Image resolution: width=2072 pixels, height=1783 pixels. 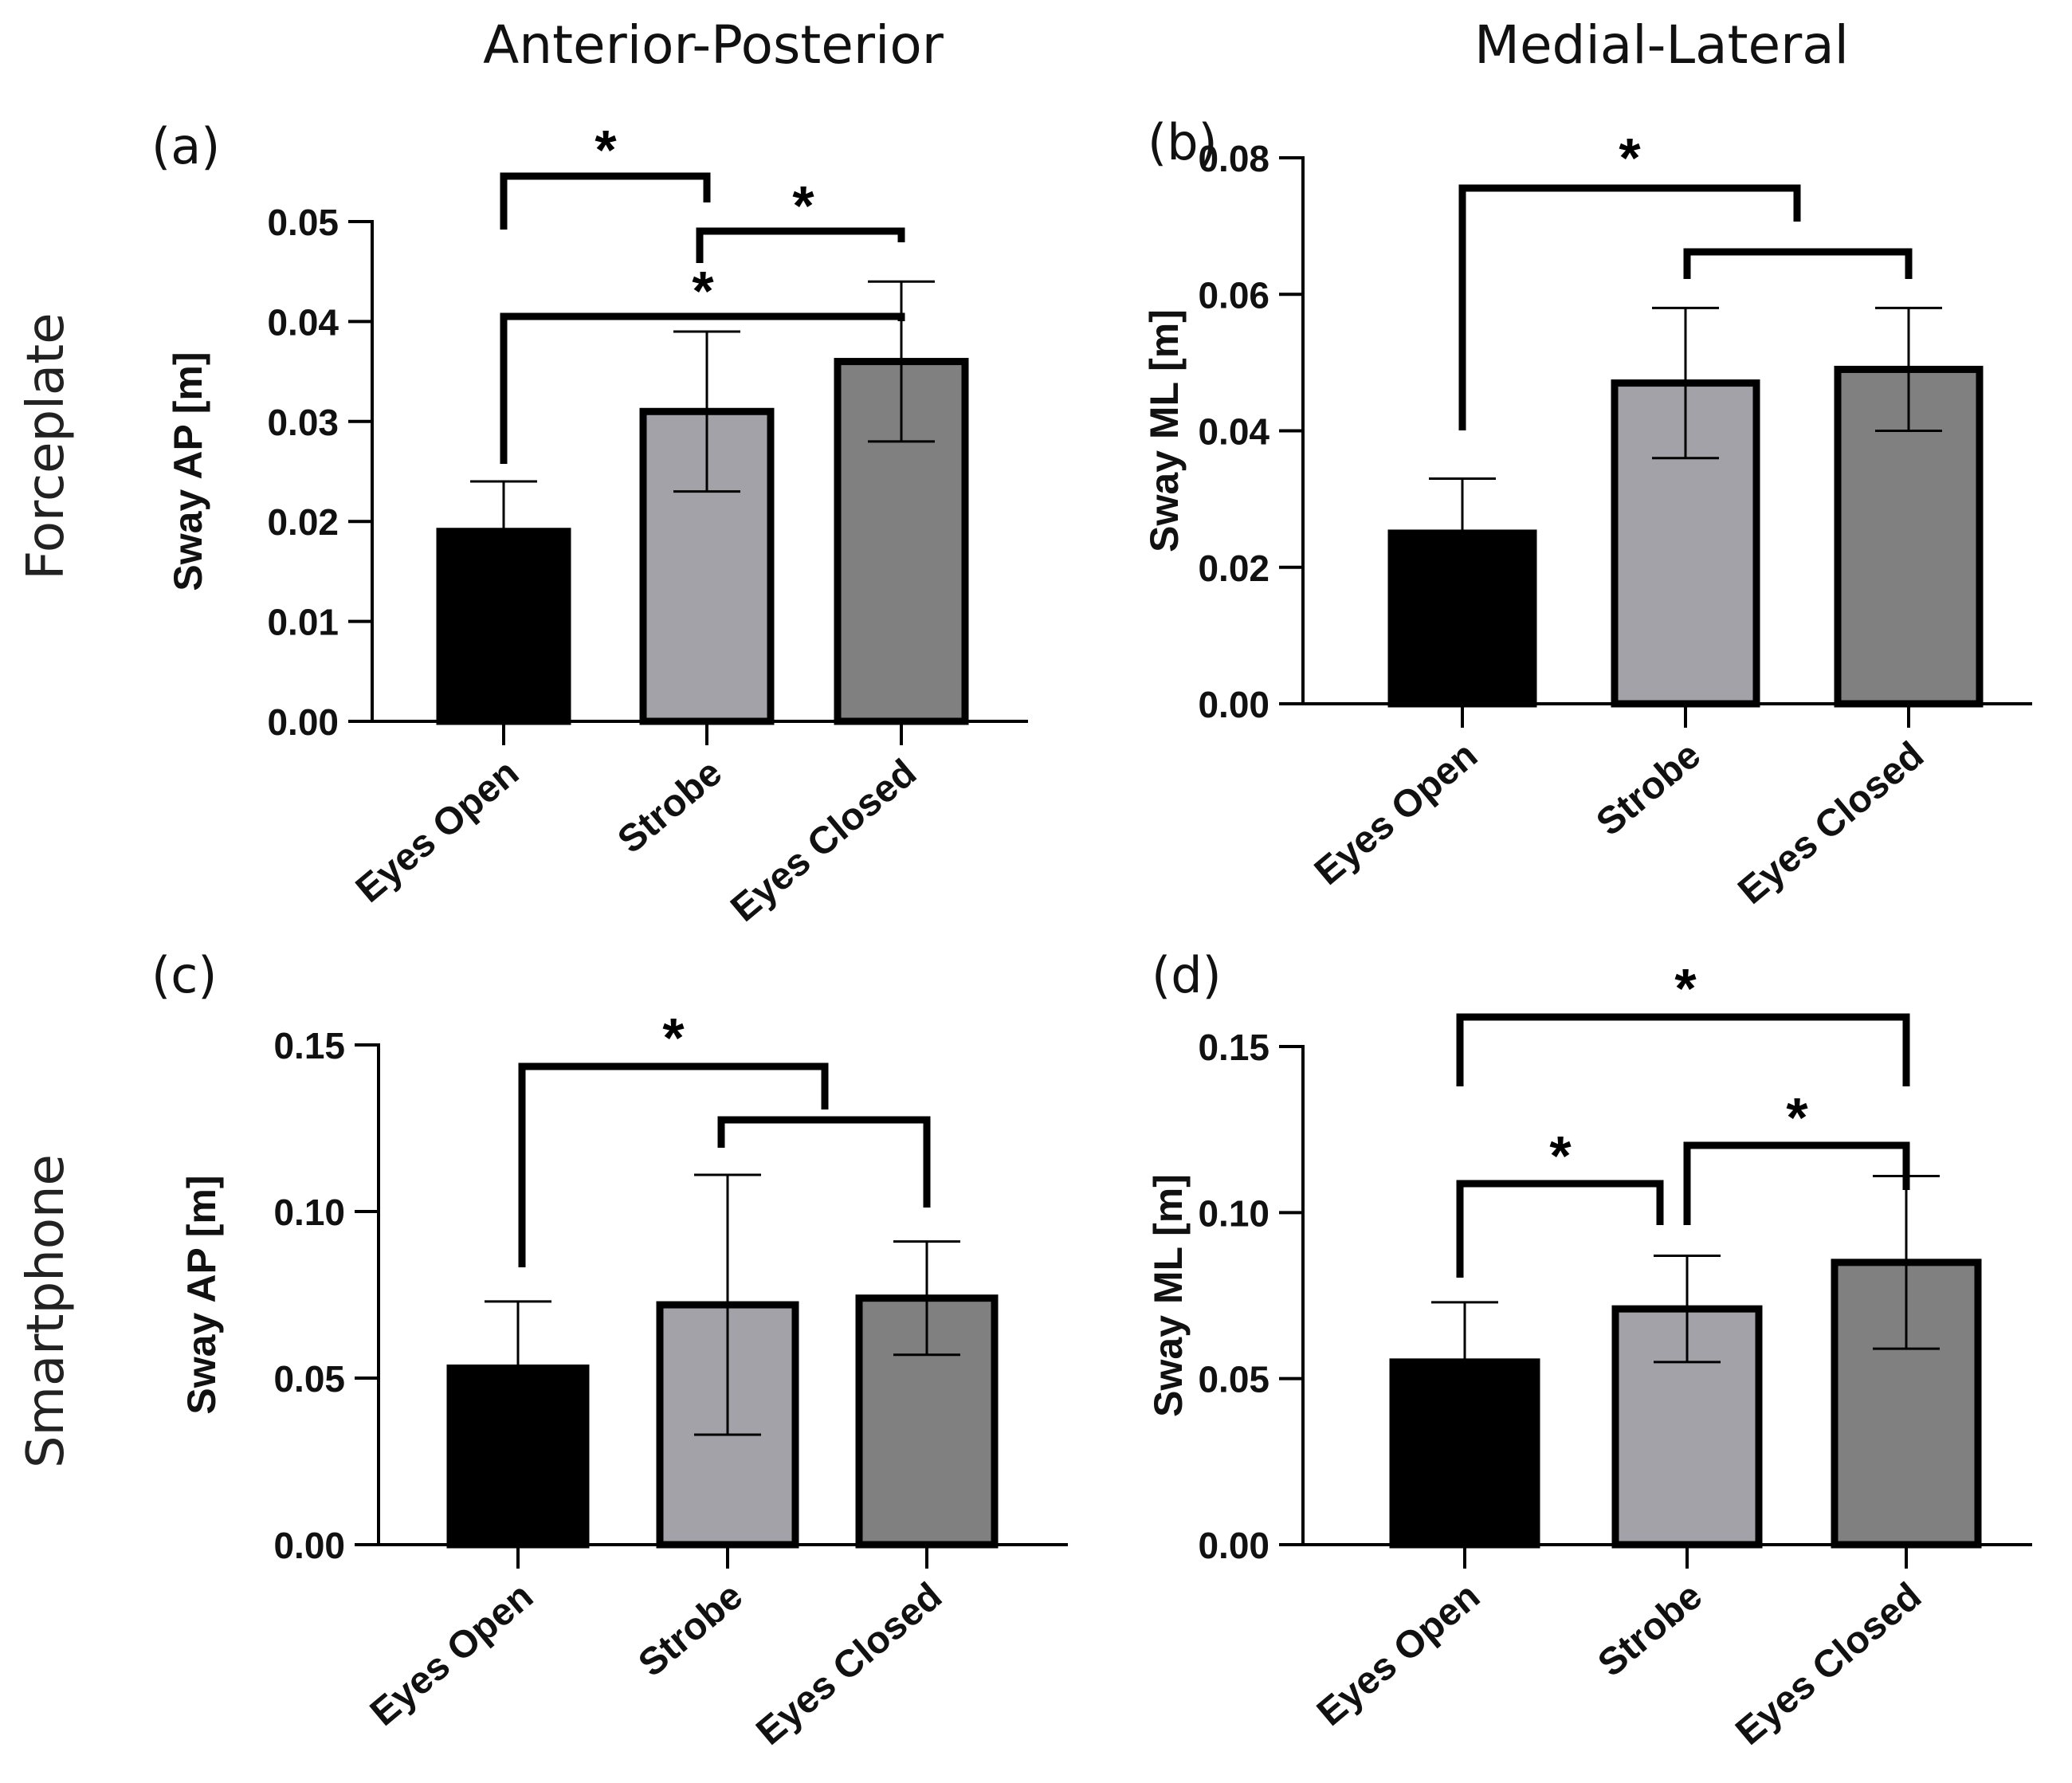 I want to click on panel-label: (d), so click(x=1187, y=975).